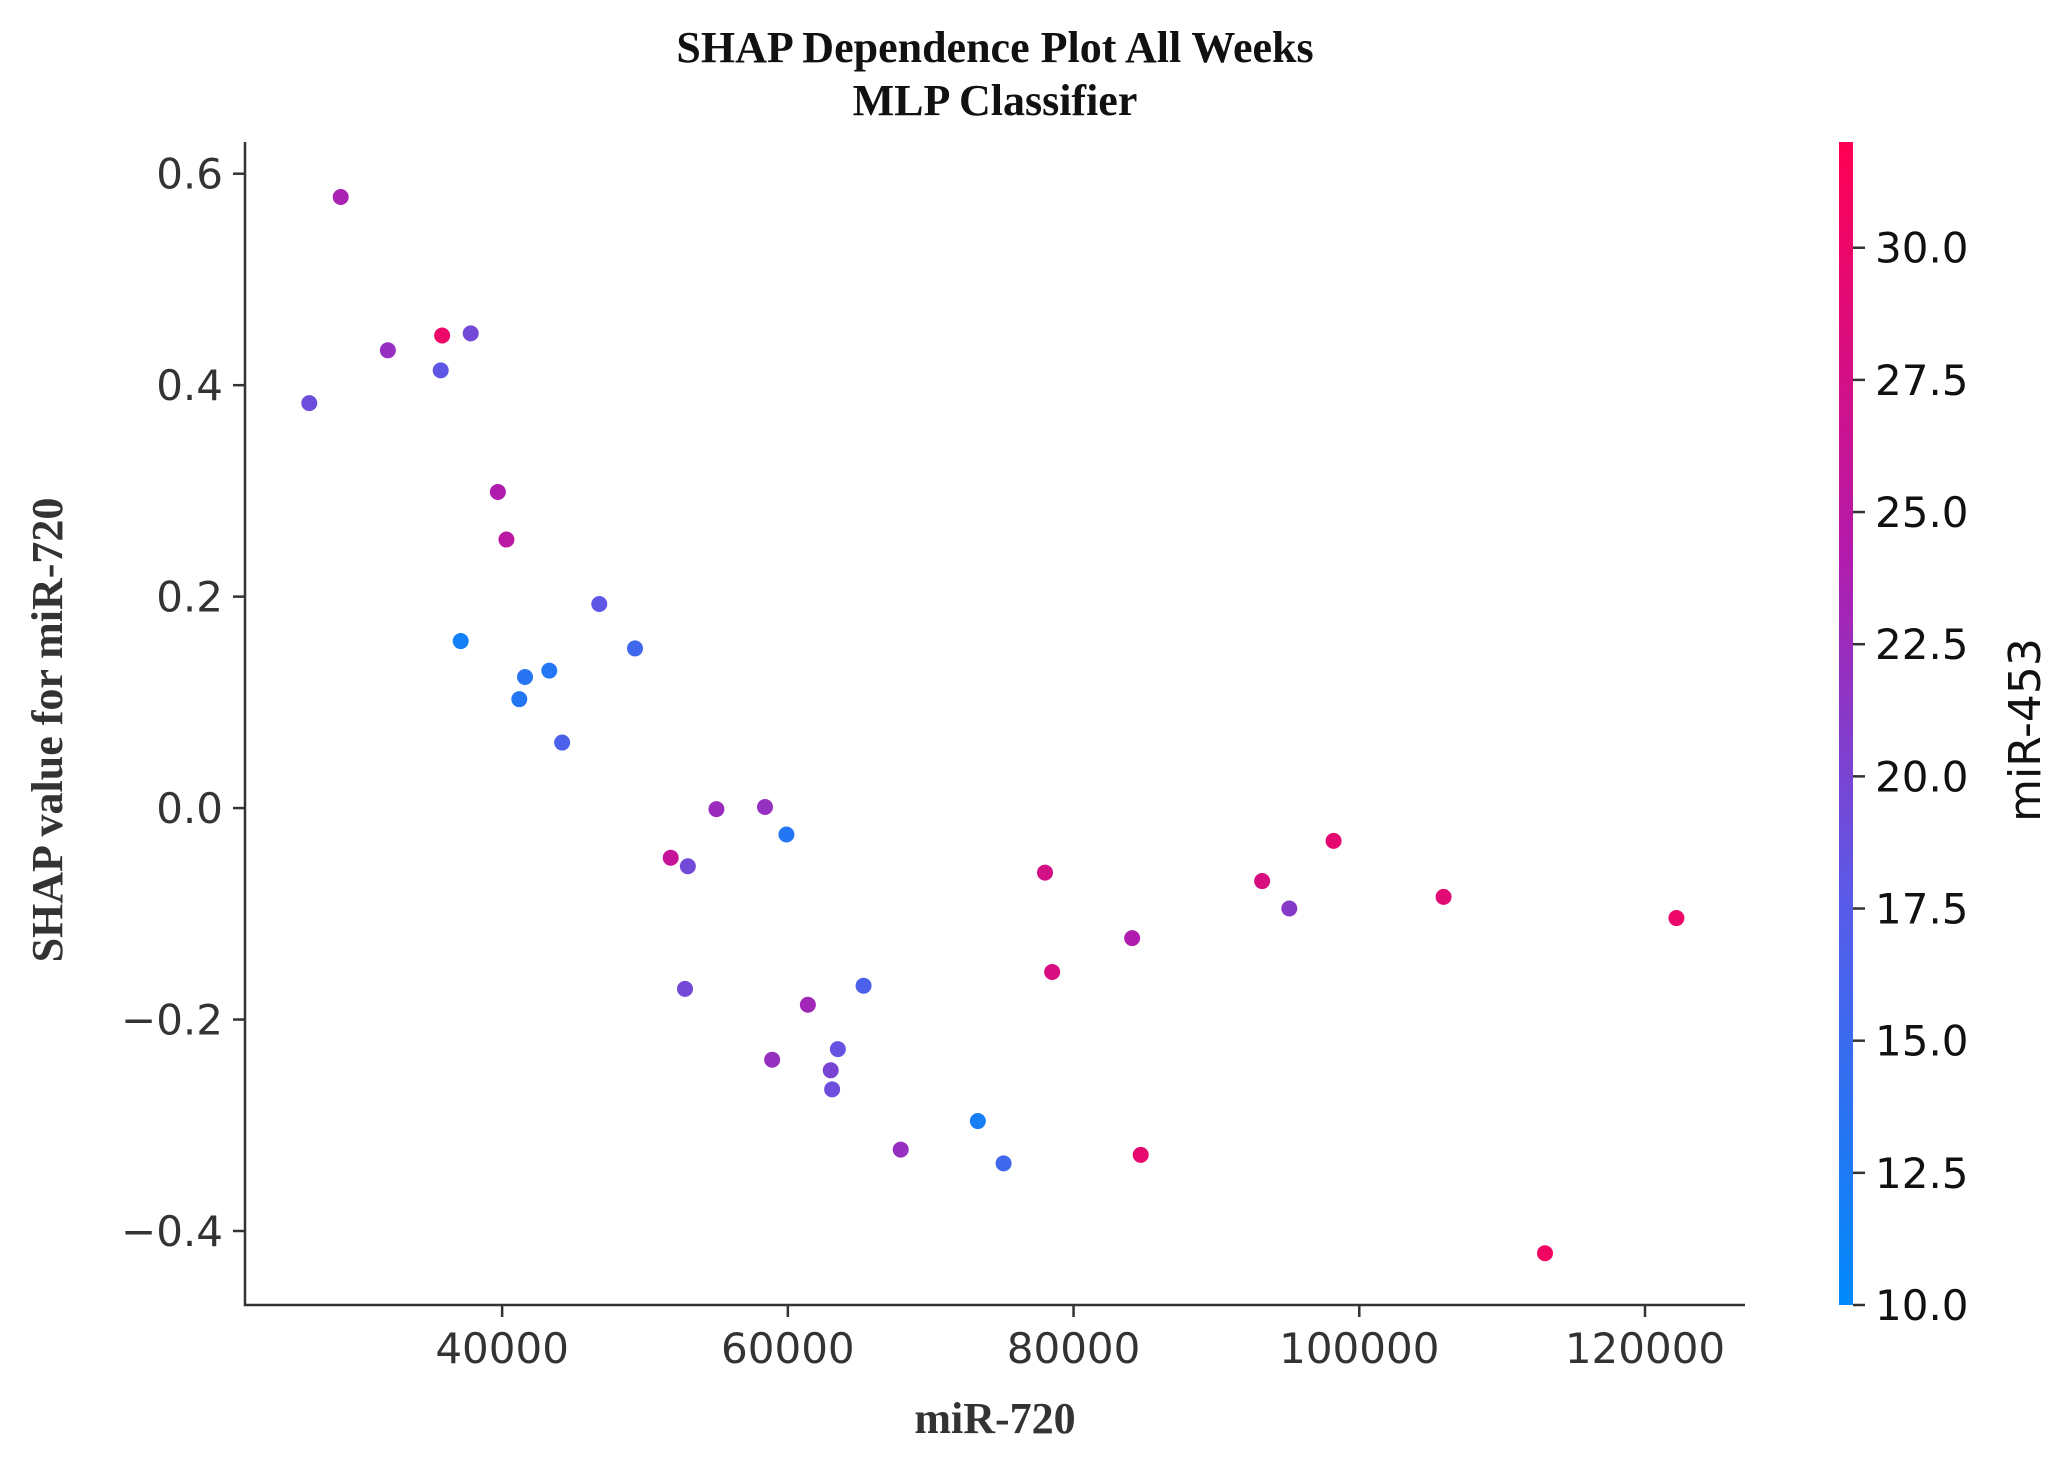 The height and width of the screenshot is (1462, 2067). What do you see at coordinates (994, 47) in the screenshot?
I see `chart-title: SHAP Dependence Plot All Weeks` at bounding box center [994, 47].